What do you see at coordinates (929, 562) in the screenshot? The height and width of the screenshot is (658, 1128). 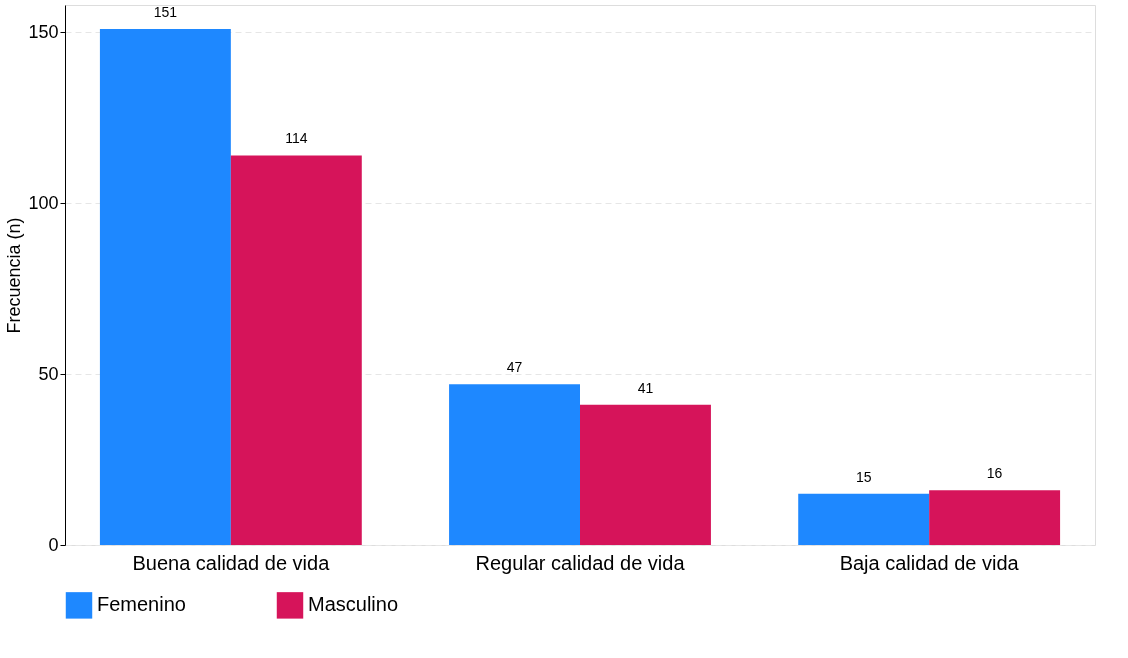 I see `x-tick-label: Baja calidad de vida` at bounding box center [929, 562].